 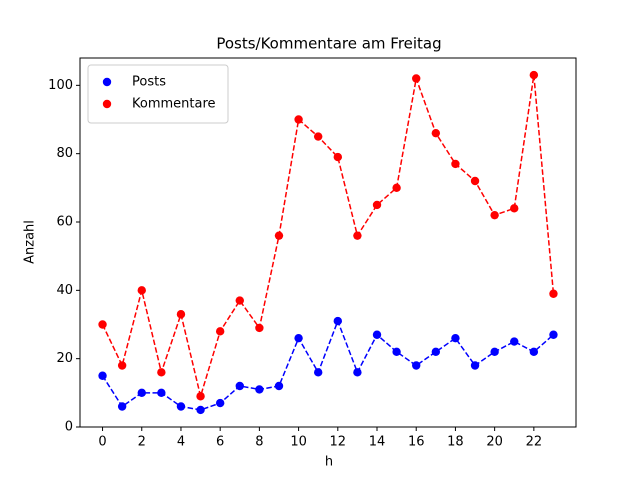 I want to click on x-tick-label: 6, so click(x=220, y=442).